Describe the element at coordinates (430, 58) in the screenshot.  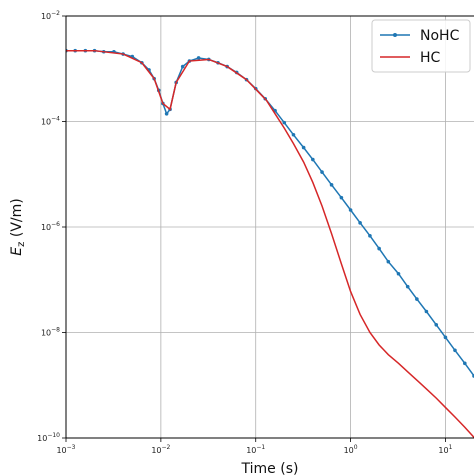
I see `legend-label-HC: HC` at that location.